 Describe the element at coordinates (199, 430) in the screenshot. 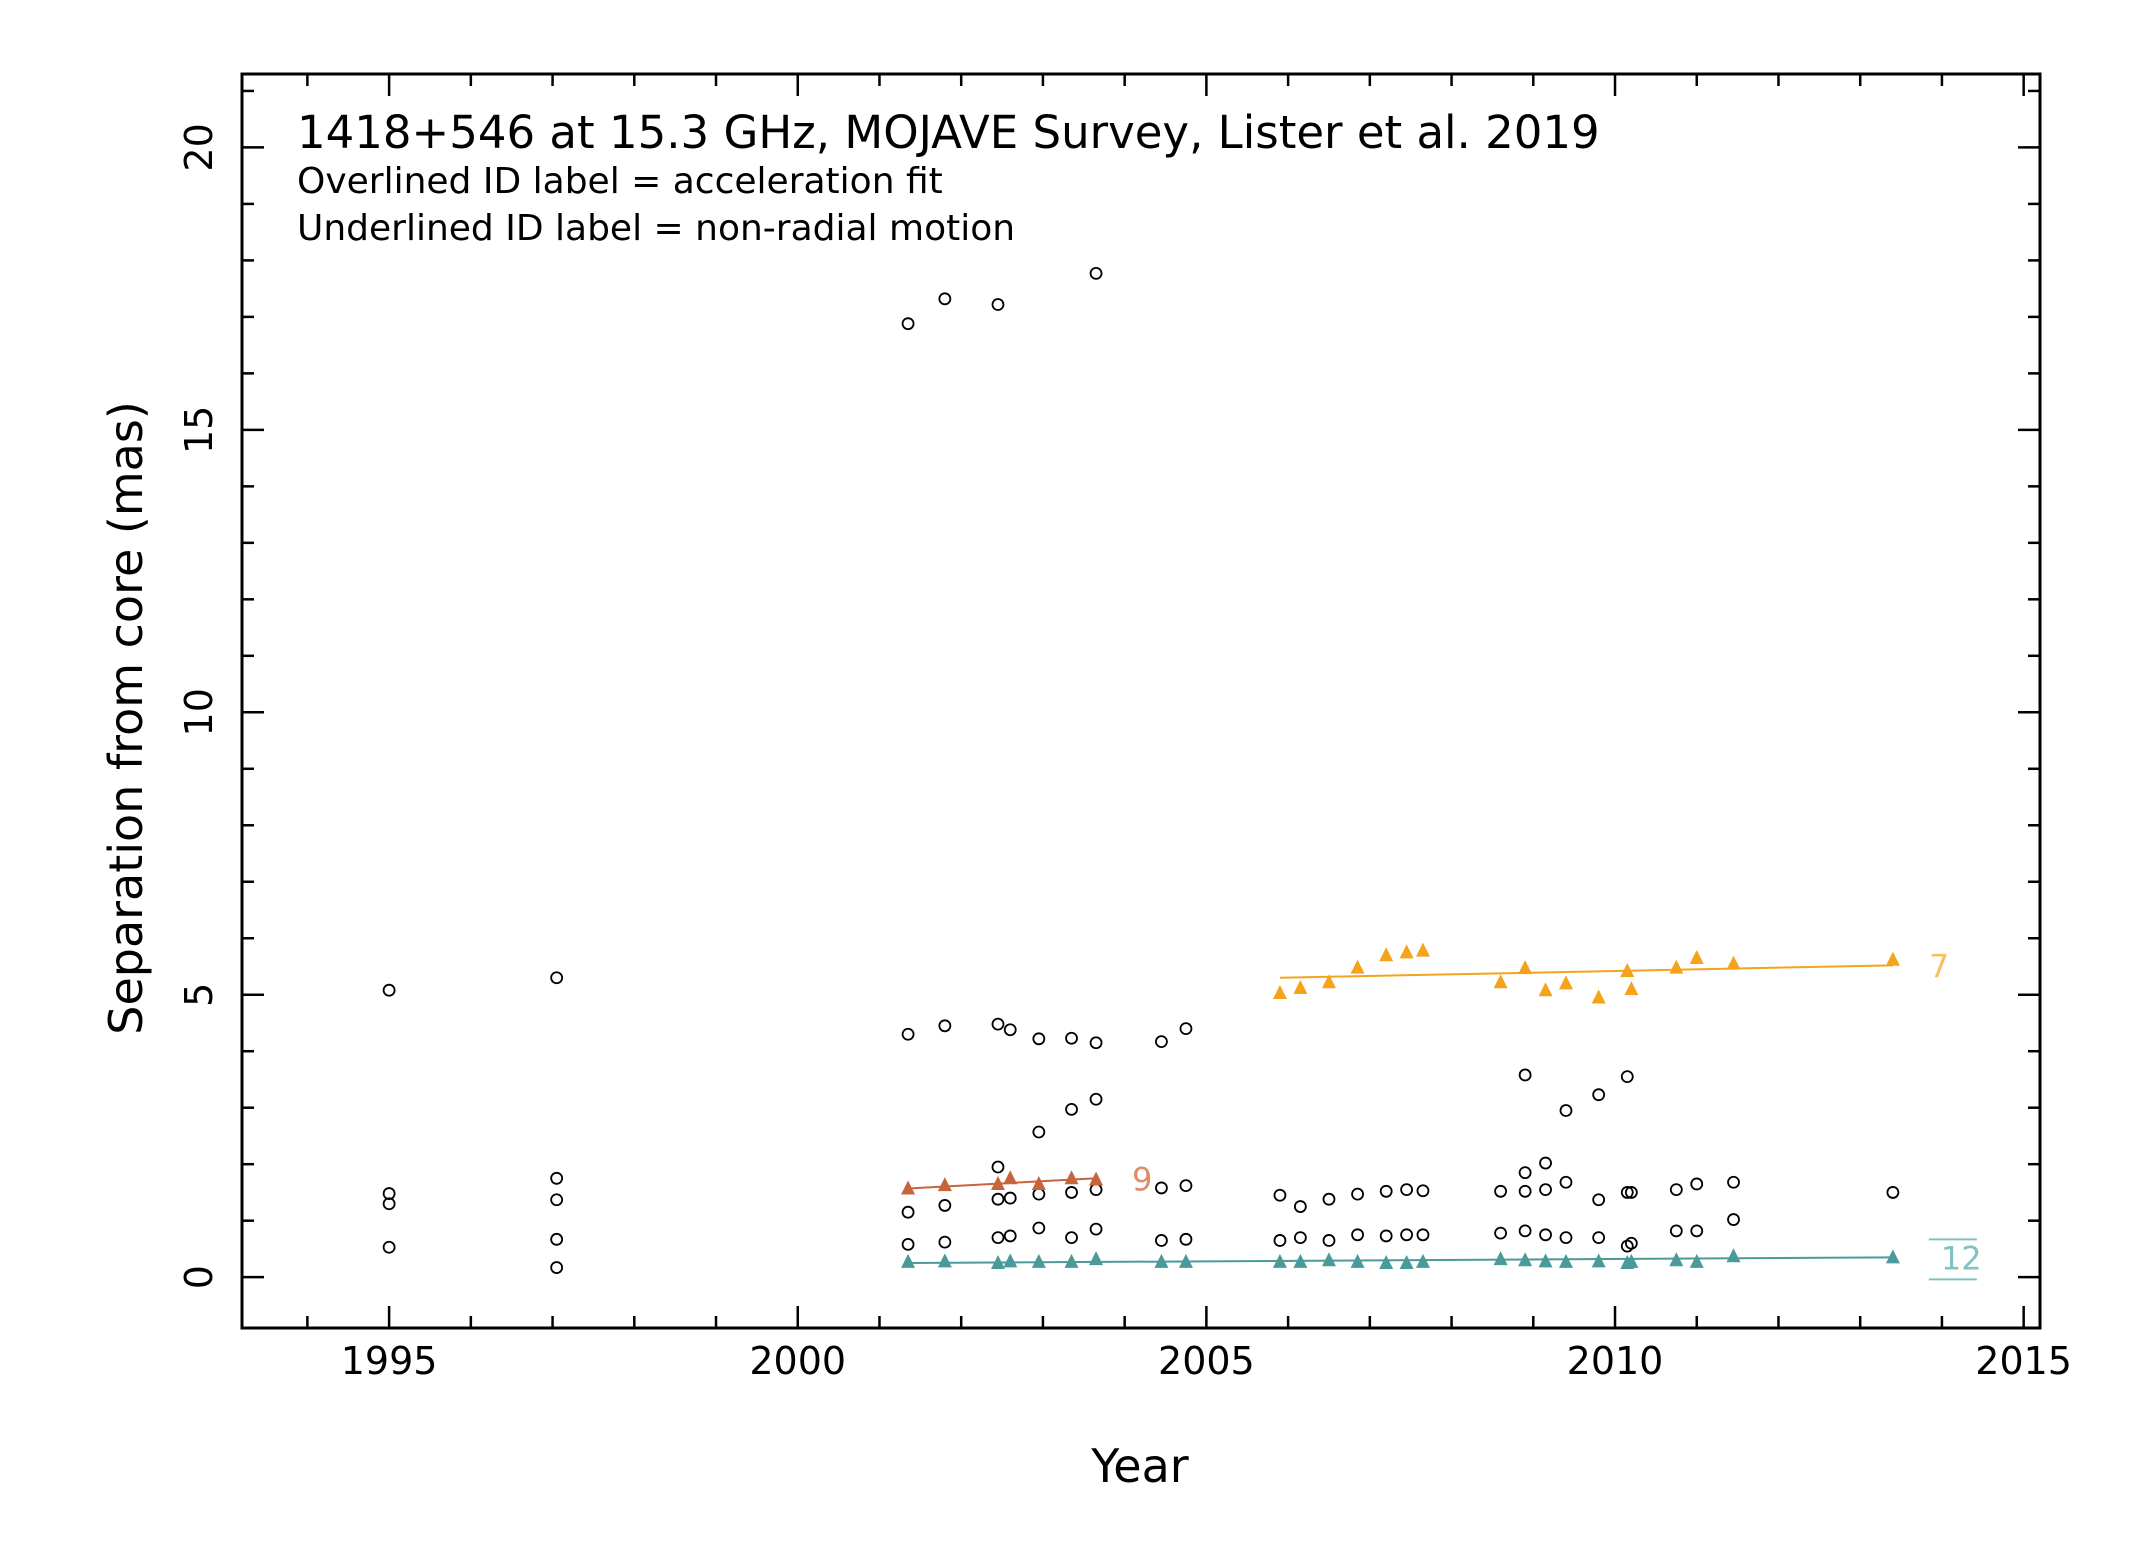

I see `y-tick-label: 15` at that location.